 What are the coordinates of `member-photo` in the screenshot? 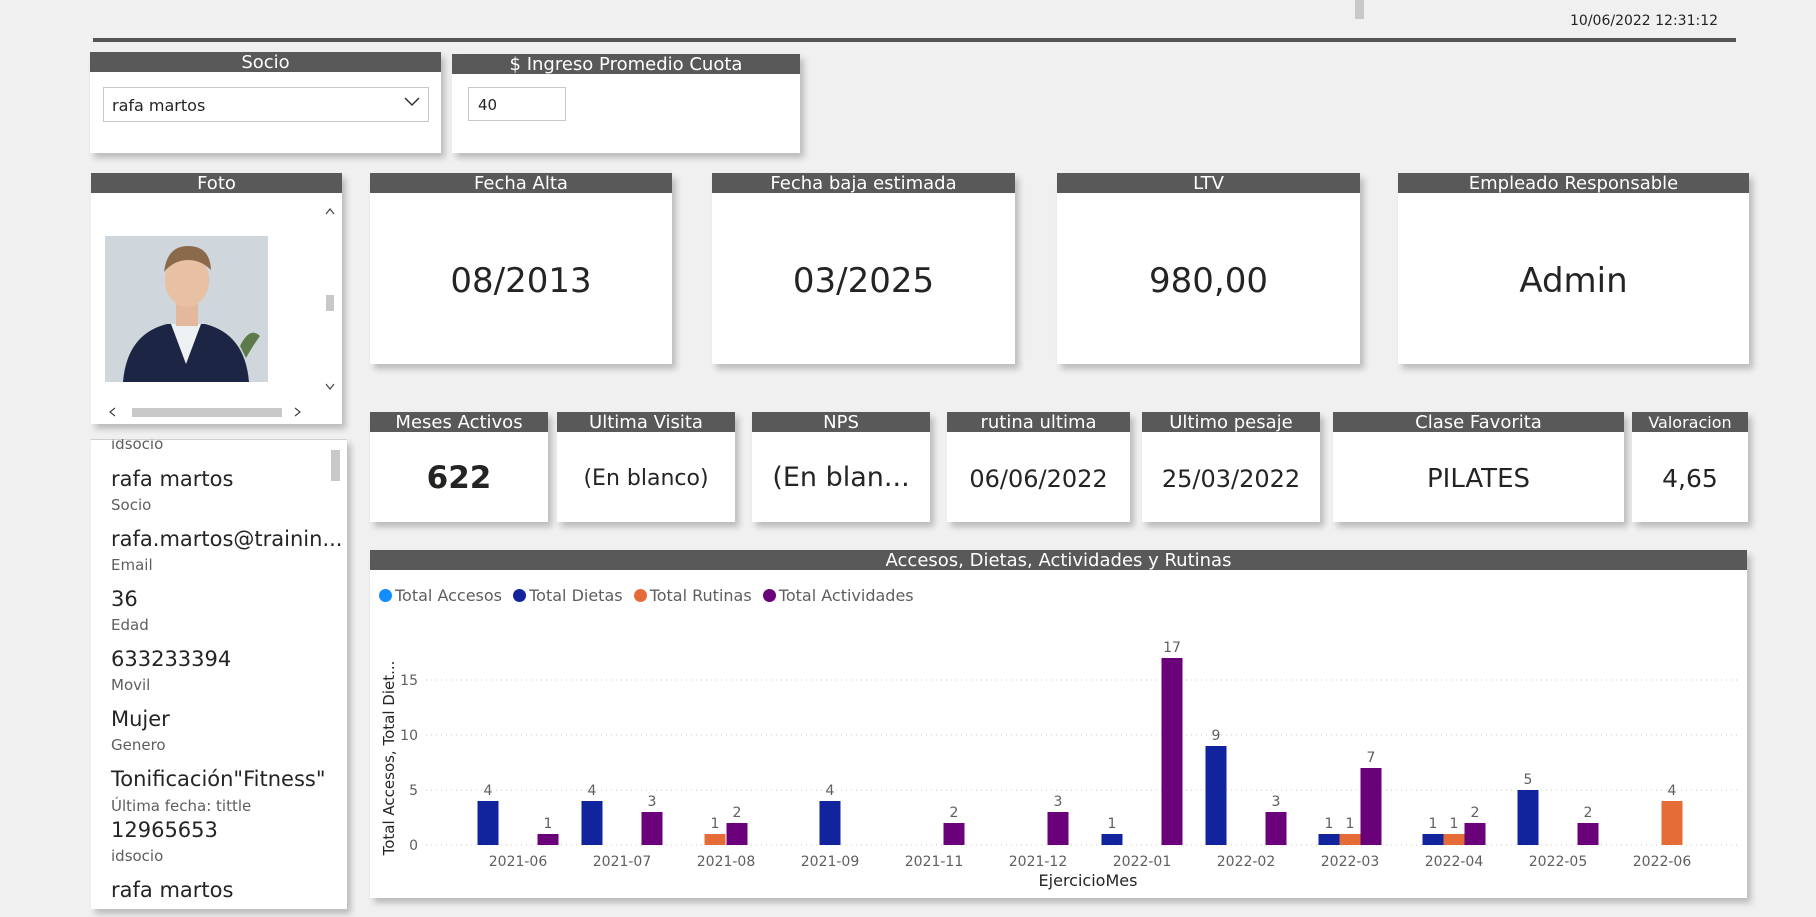 It's located at (186, 309).